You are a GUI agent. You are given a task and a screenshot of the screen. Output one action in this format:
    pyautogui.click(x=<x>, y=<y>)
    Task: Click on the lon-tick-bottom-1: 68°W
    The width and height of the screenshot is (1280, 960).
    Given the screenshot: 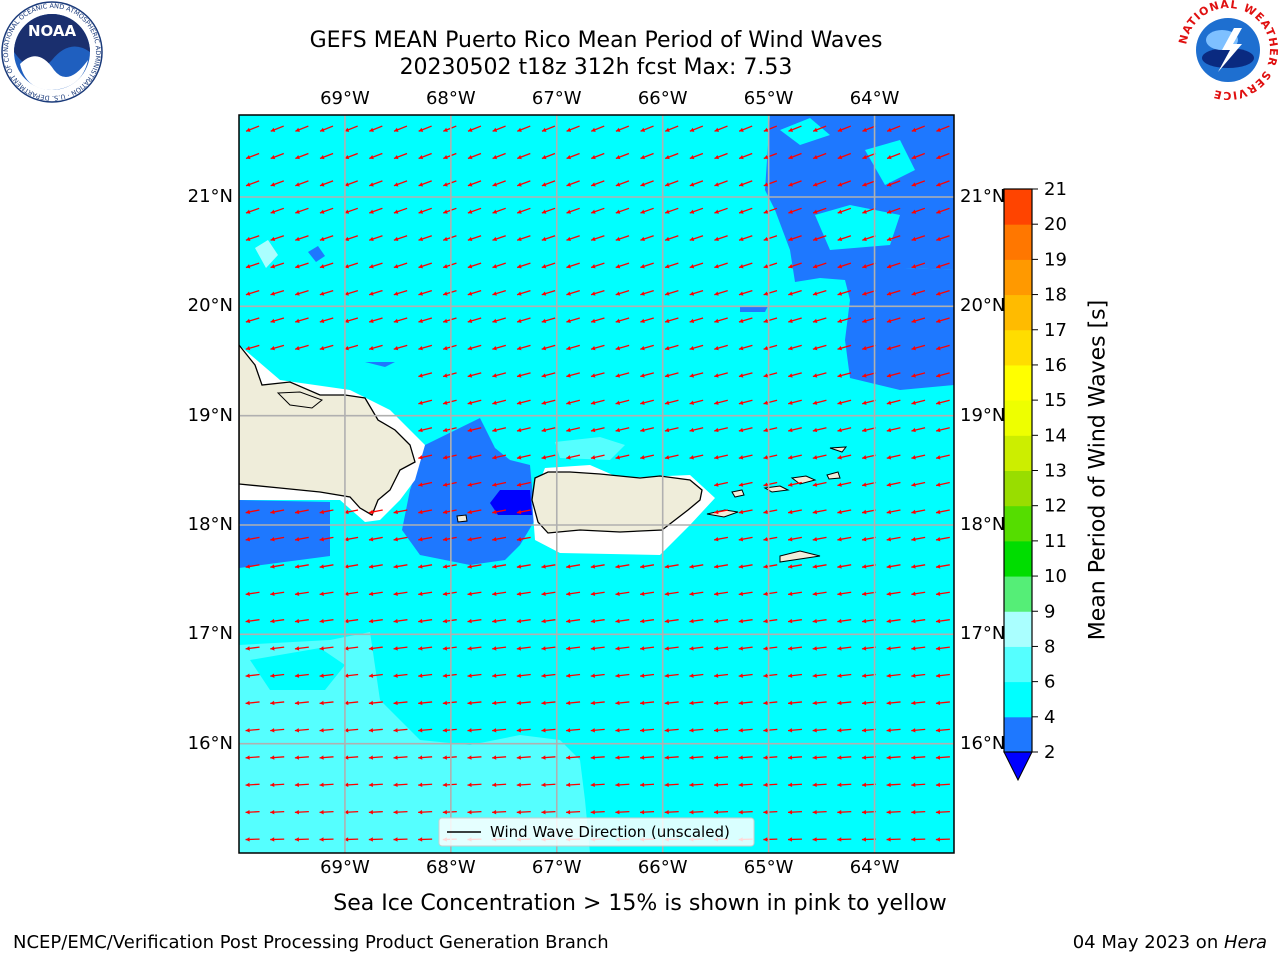 What is the action you would take?
    pyautogui.click(x=450, y=867)
    